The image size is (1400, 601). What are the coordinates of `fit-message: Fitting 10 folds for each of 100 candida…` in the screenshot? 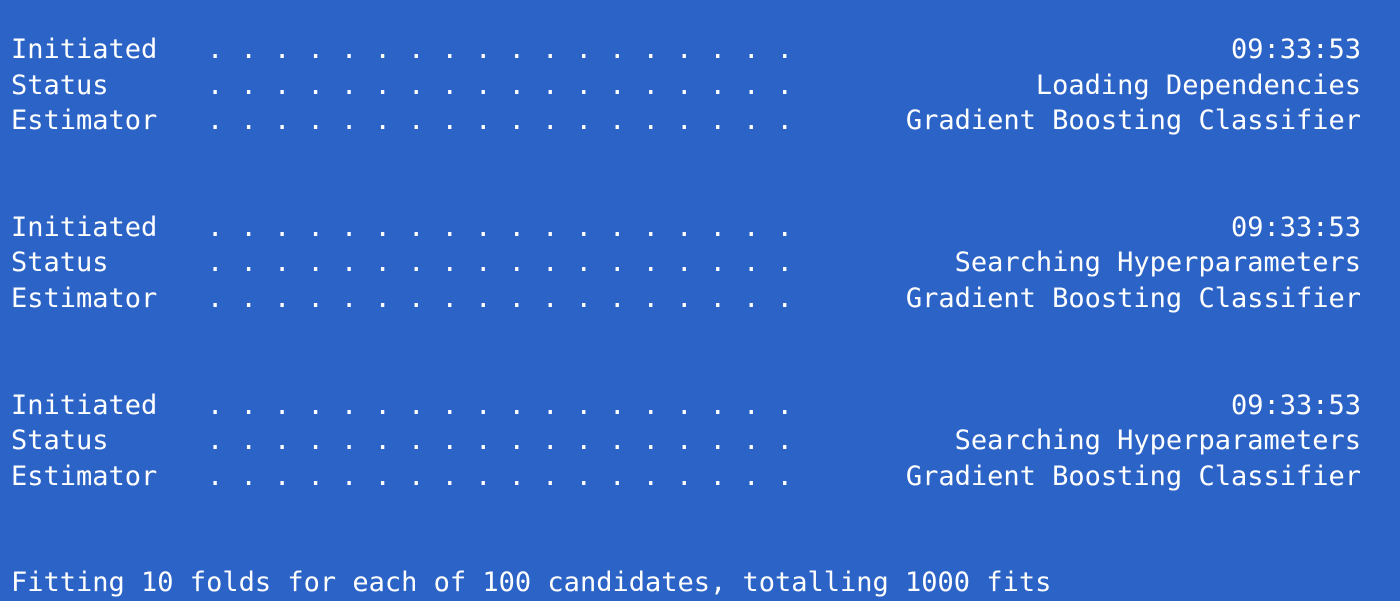 It's located at (531, 583).